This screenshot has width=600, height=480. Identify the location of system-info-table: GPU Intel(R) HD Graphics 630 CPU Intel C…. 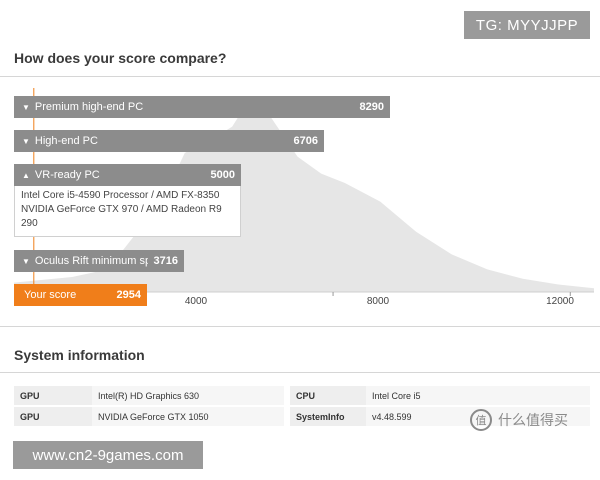
(302, 406).